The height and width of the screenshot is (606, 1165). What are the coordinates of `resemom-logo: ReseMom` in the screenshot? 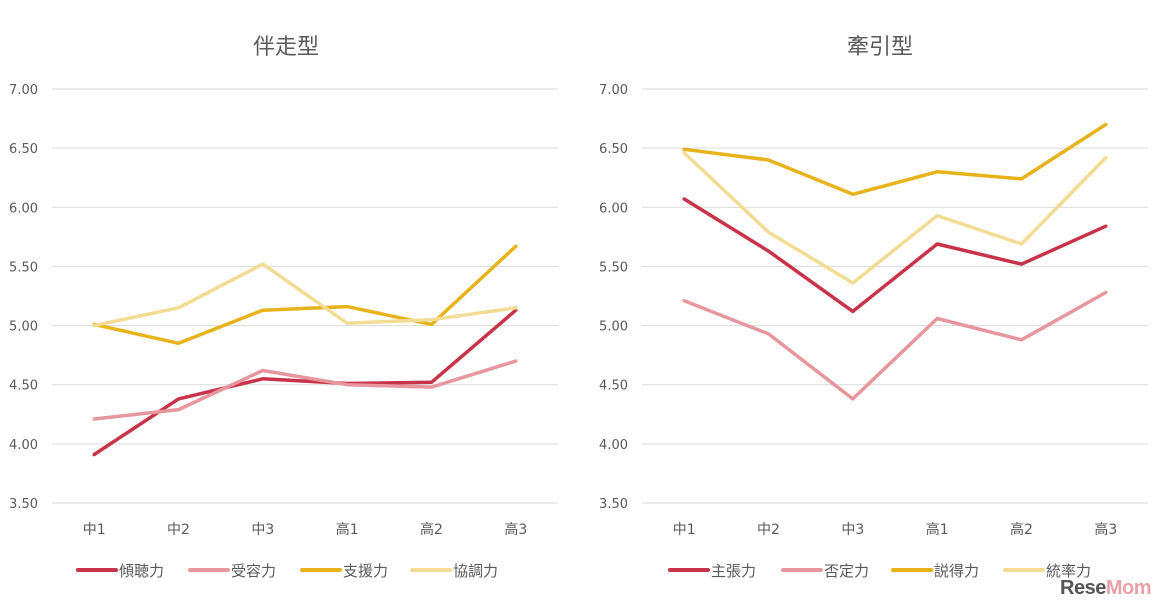 It's located at (1105, 588).